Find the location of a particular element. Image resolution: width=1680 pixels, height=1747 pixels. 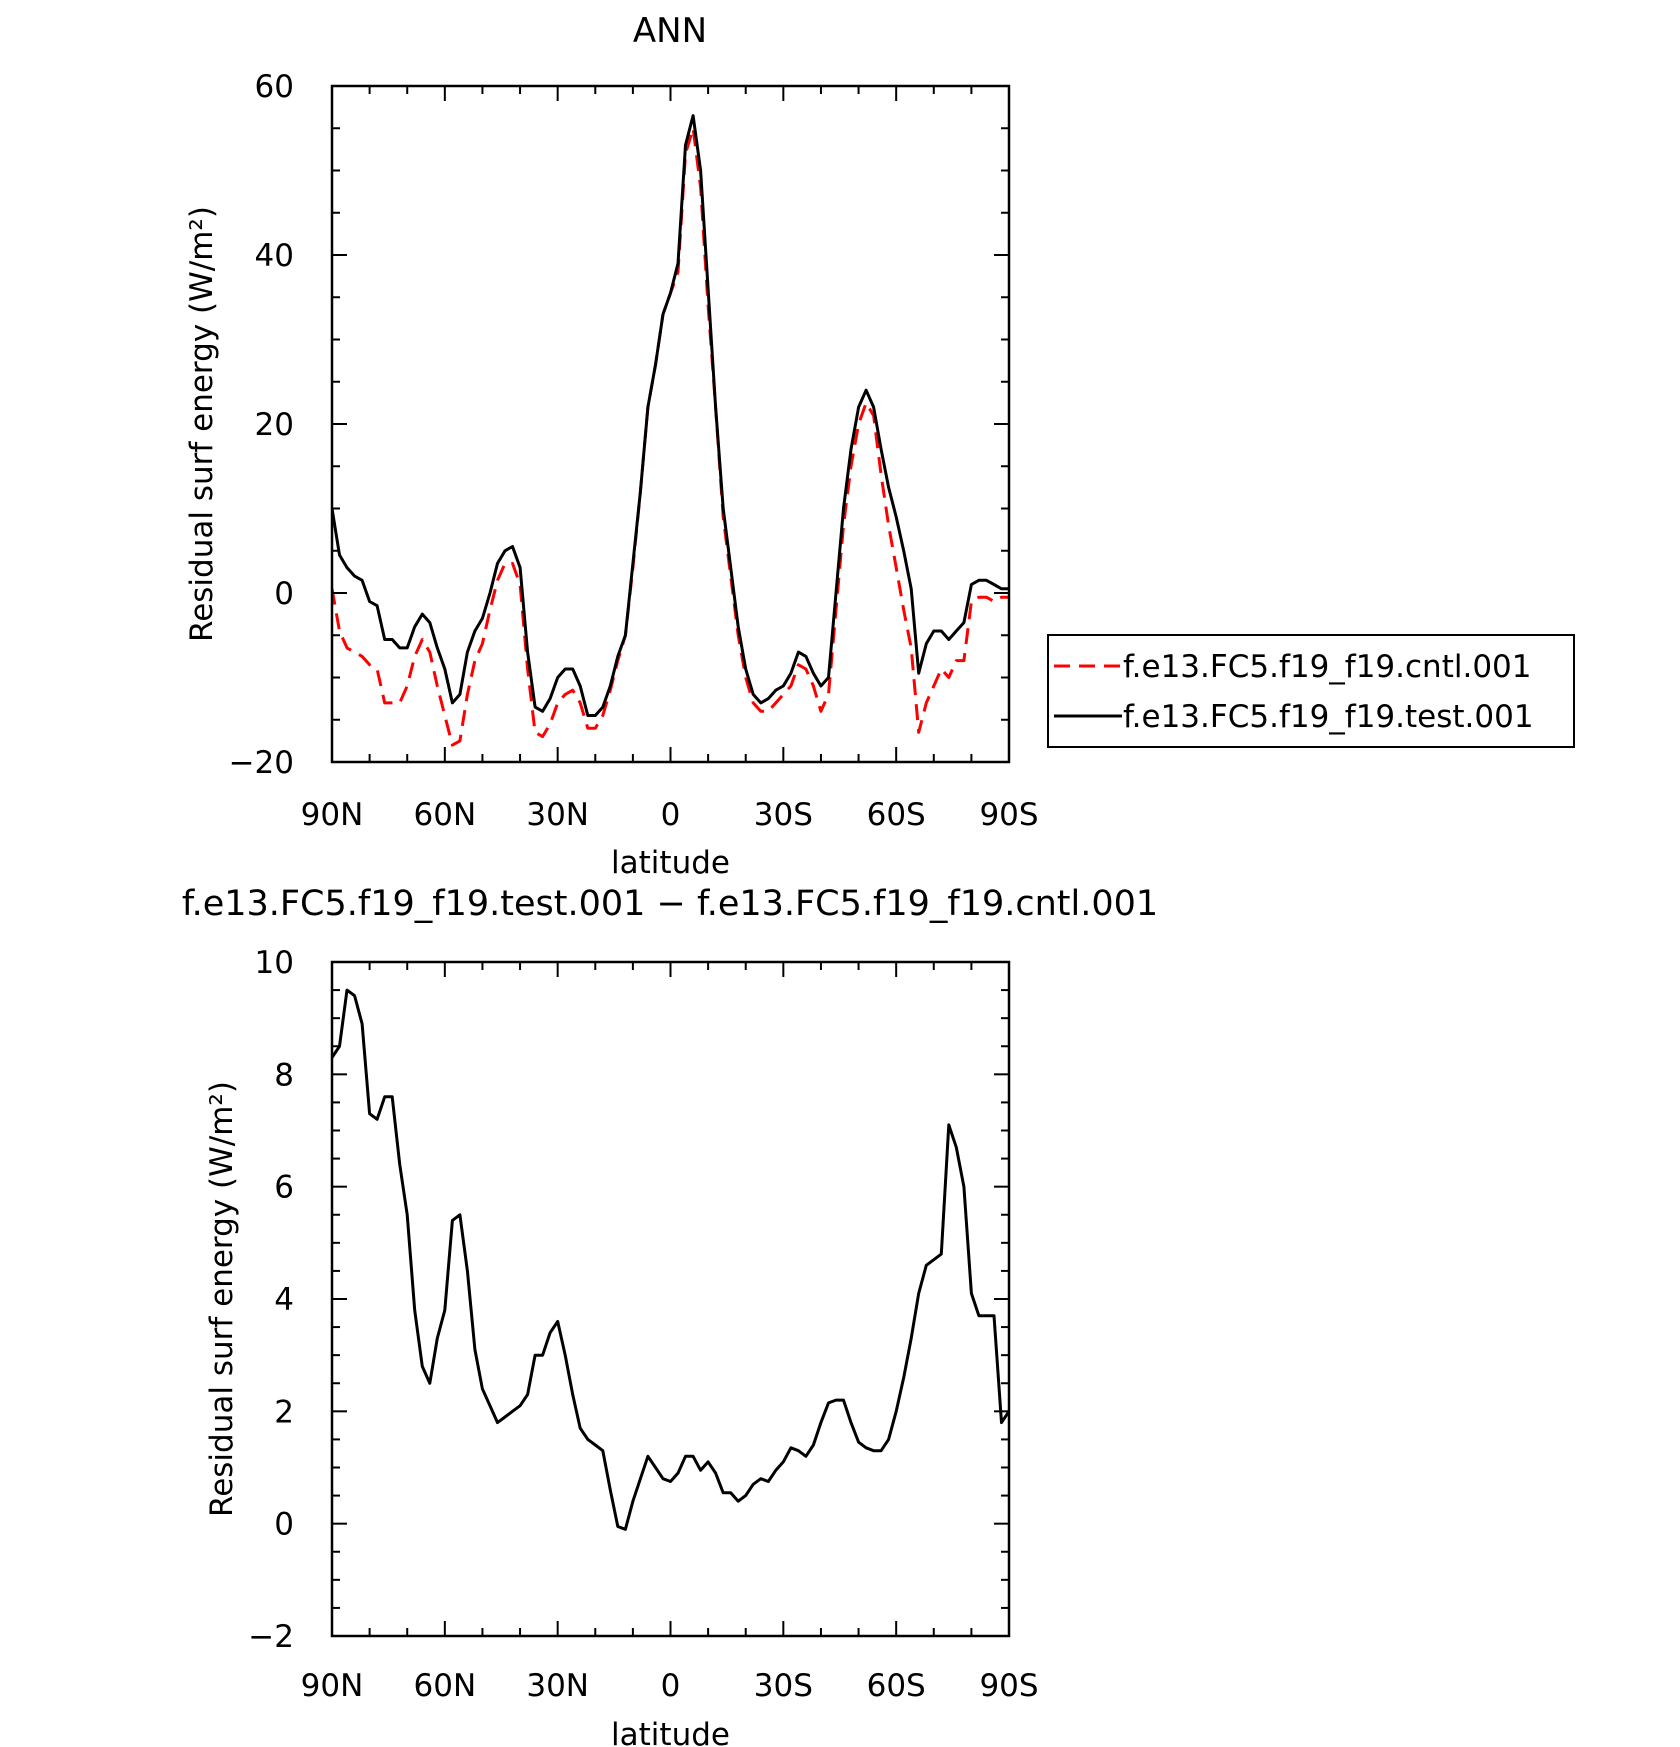

y-tick-label: 40 is located at coordinates (274, 256).